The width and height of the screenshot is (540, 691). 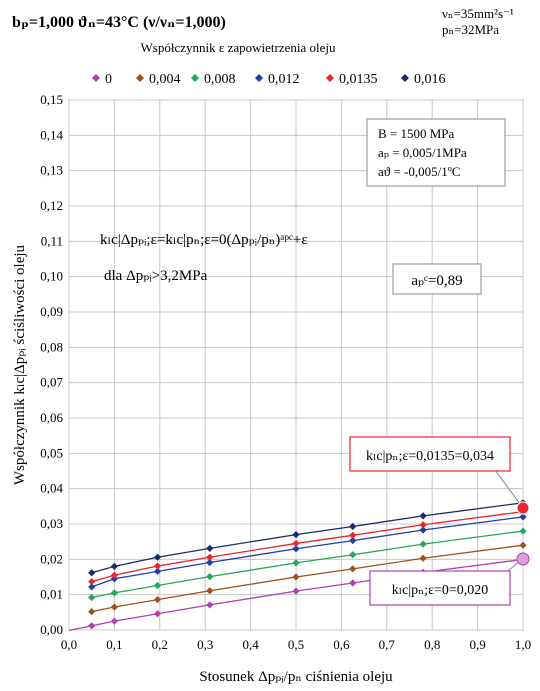 I want to click on legend-label: 0,004, so click(x=165, y=79).